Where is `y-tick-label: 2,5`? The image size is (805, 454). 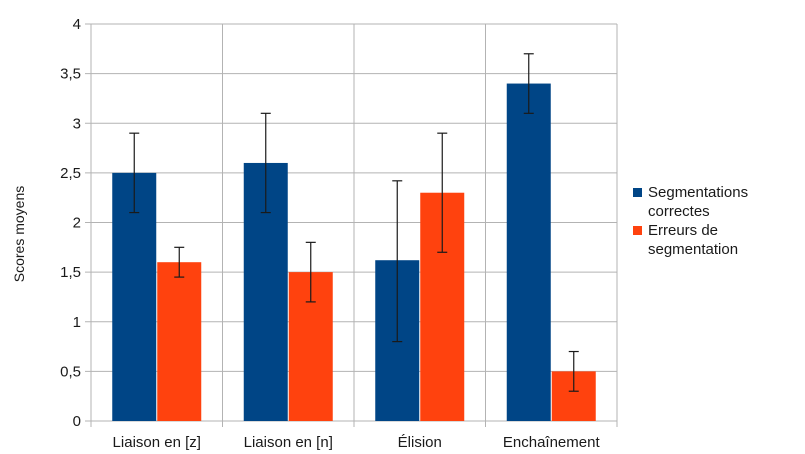 y-tick-label: 2,5 is located at coordinates (70, 173).